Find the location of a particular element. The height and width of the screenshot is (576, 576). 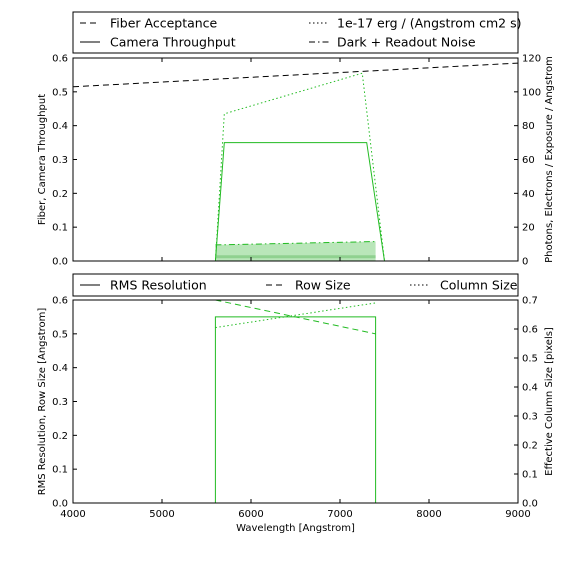

y-axis-label: RMS Resolution, Row Size [Angstrom] is located at coordinates (42, 402).